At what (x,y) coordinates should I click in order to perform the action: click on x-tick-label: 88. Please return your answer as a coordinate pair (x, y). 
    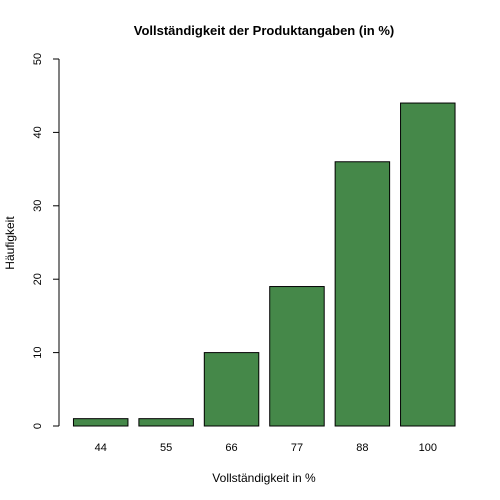
    Looking at the image, I should click on (362, 448).